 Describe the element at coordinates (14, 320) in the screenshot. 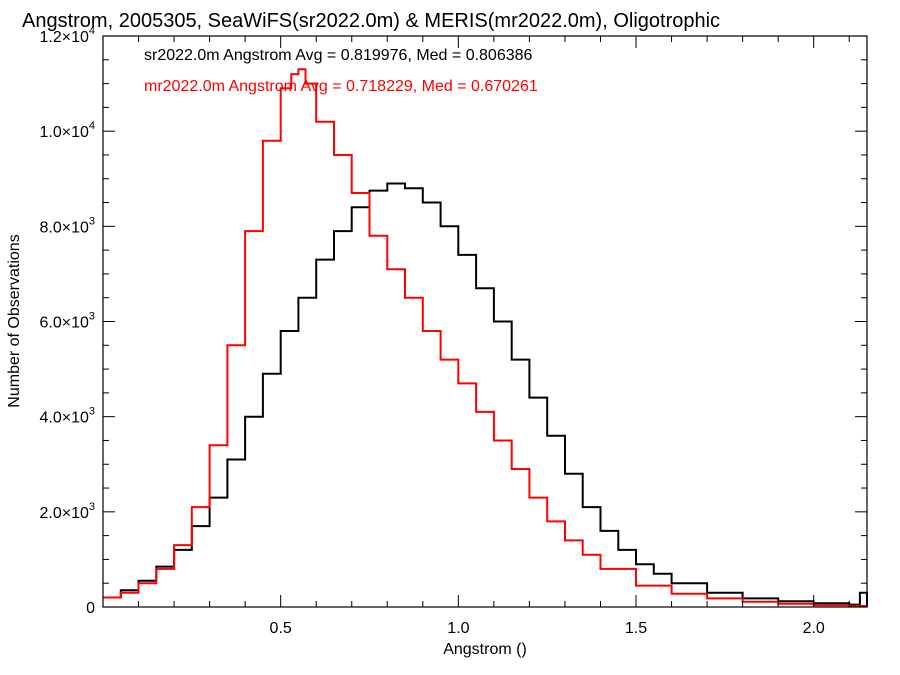

I see `y-axis-label: Number of Observations` at that location.